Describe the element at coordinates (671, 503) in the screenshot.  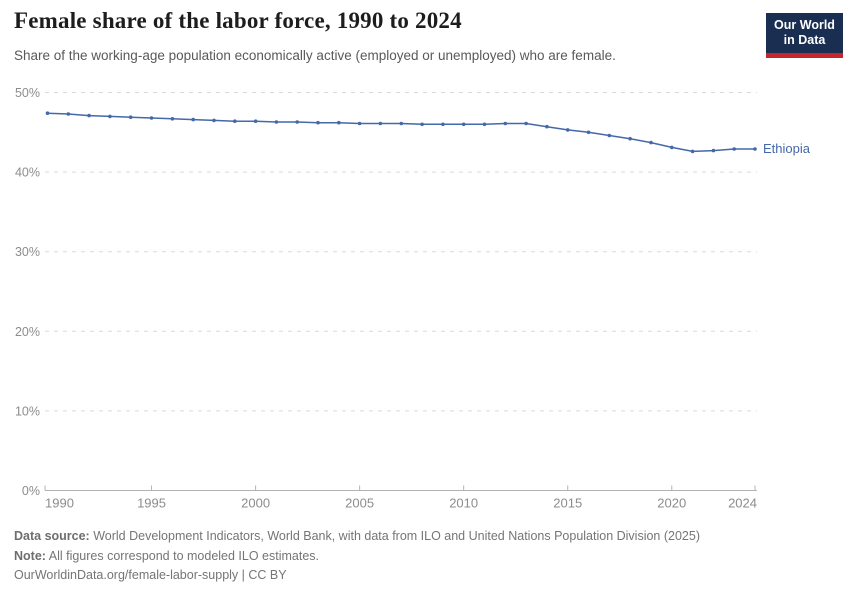
I see `x-tick-label-2020: 2020` at that location.